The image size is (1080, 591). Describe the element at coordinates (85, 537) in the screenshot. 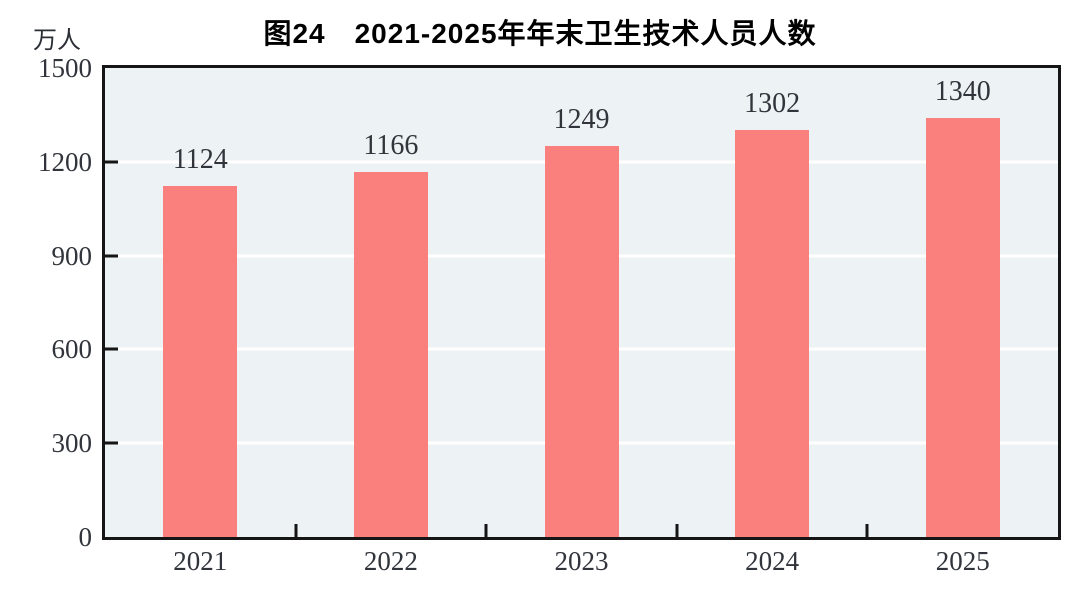

I see `y-axis-label-0: 0` at that location.